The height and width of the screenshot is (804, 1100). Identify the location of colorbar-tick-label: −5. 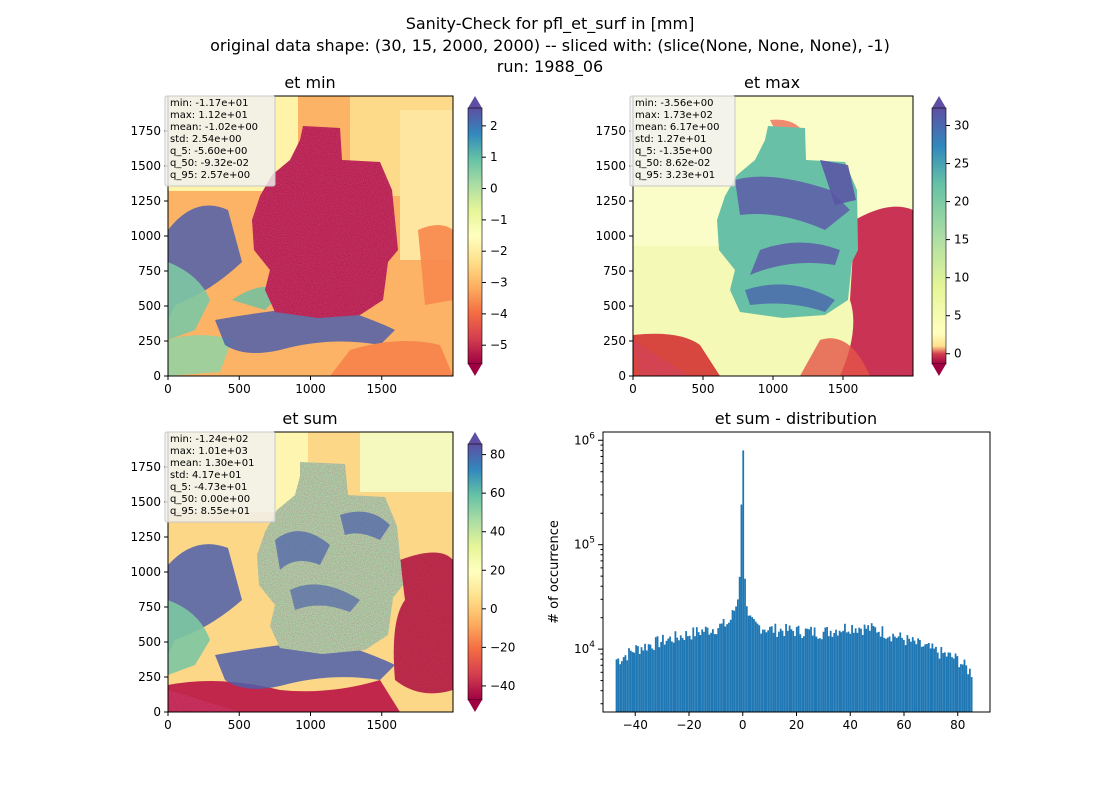
(499, 345).